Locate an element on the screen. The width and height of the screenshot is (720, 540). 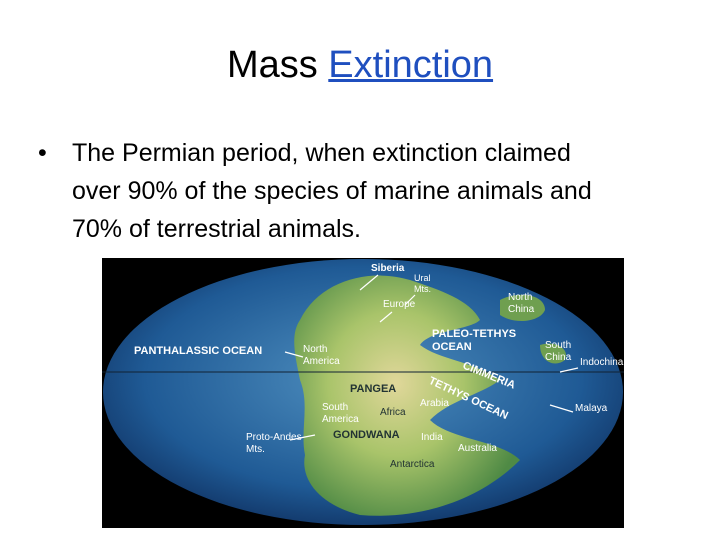
map-label: Arabia is located at coordinates (434, 403).